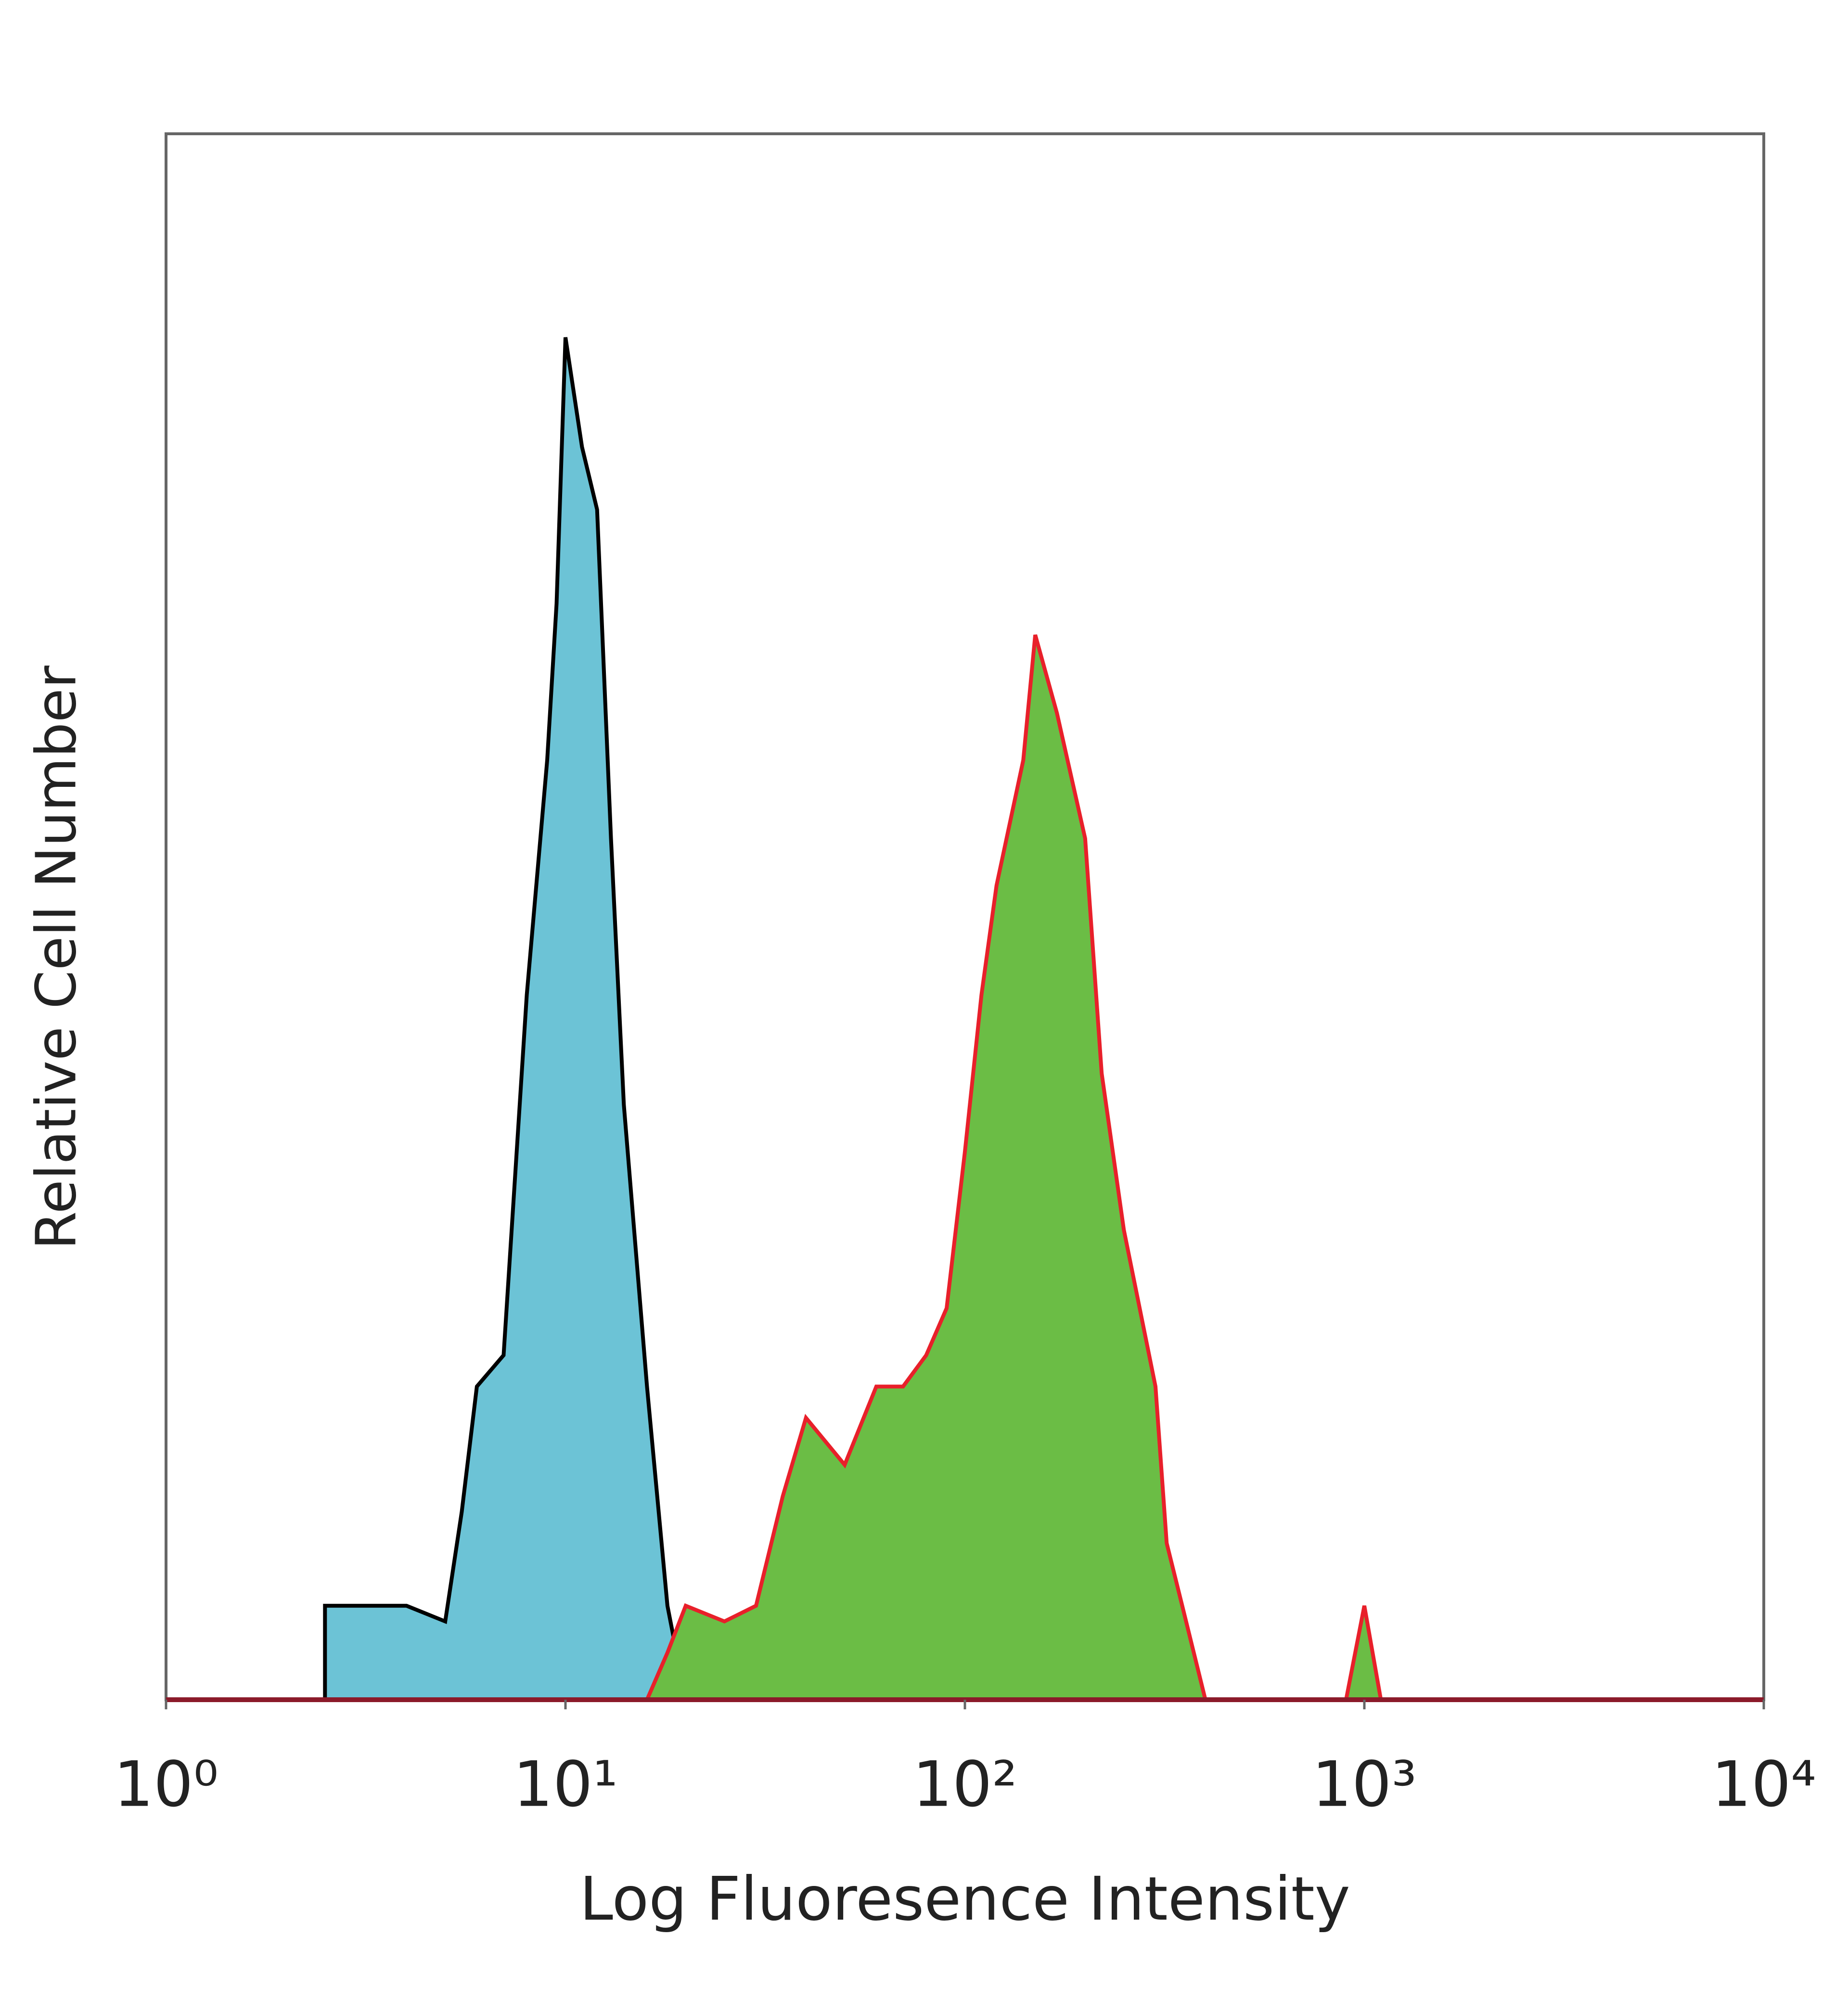 The width and height of the screenshot is (1848, 2000). Describe the element at coordinates (1763, 1784) in the screenshot. I see `x-tick-label: 10⁴` at that location.